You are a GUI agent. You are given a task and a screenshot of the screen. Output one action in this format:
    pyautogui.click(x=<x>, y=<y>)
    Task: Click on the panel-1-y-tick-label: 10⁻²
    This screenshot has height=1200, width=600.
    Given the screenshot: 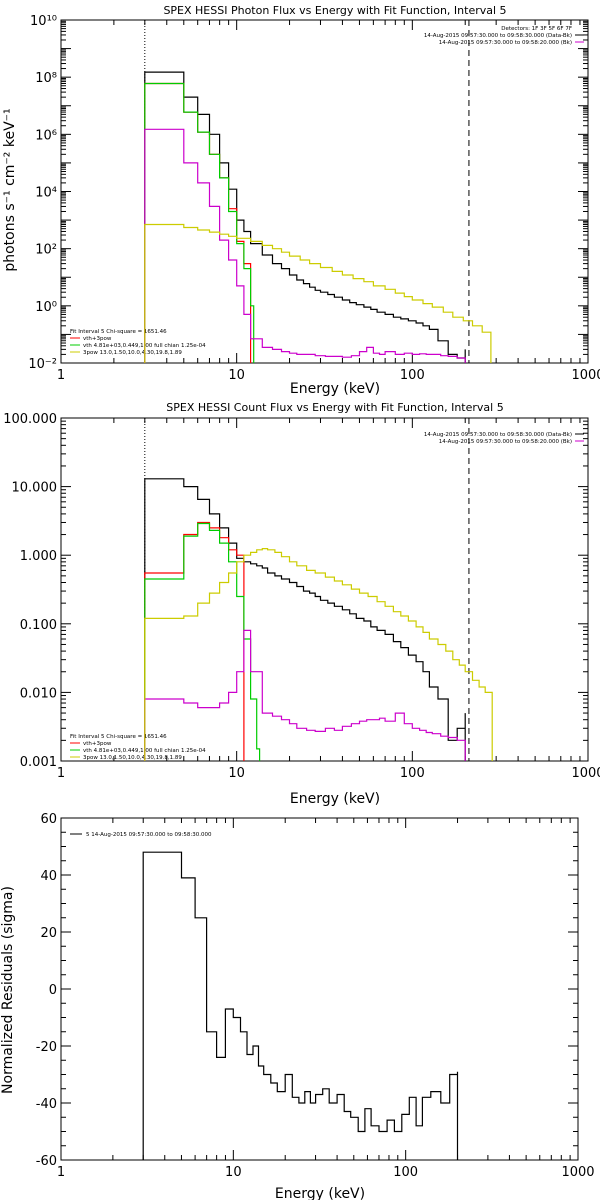 What is the action you would take?
    pyautogui.click(x=42, y=364)
    